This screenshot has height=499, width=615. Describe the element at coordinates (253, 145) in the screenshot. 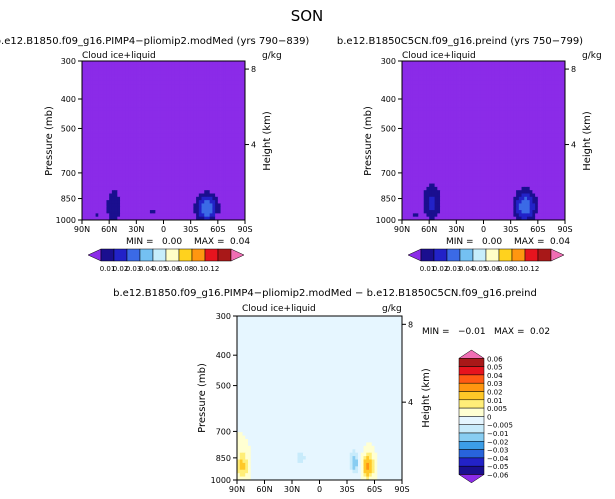

I see `y2-tick-label: 4` at that location.